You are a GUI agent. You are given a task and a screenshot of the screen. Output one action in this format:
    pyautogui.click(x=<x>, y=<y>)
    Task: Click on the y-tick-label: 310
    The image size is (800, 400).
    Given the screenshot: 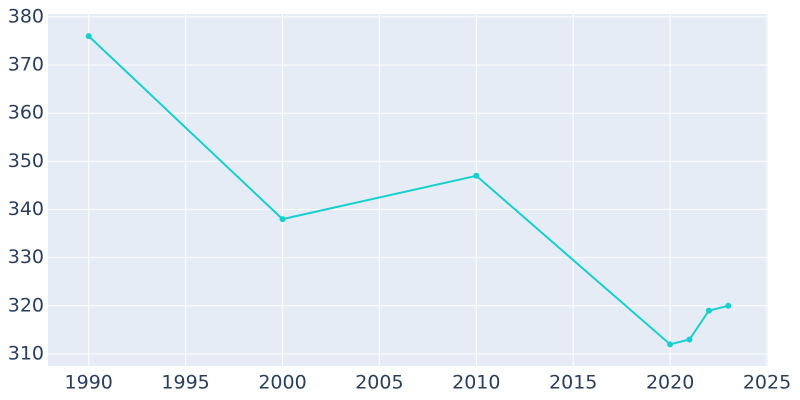 What is the action you would take?
    pyautogui.click(x=26, y=353)
    